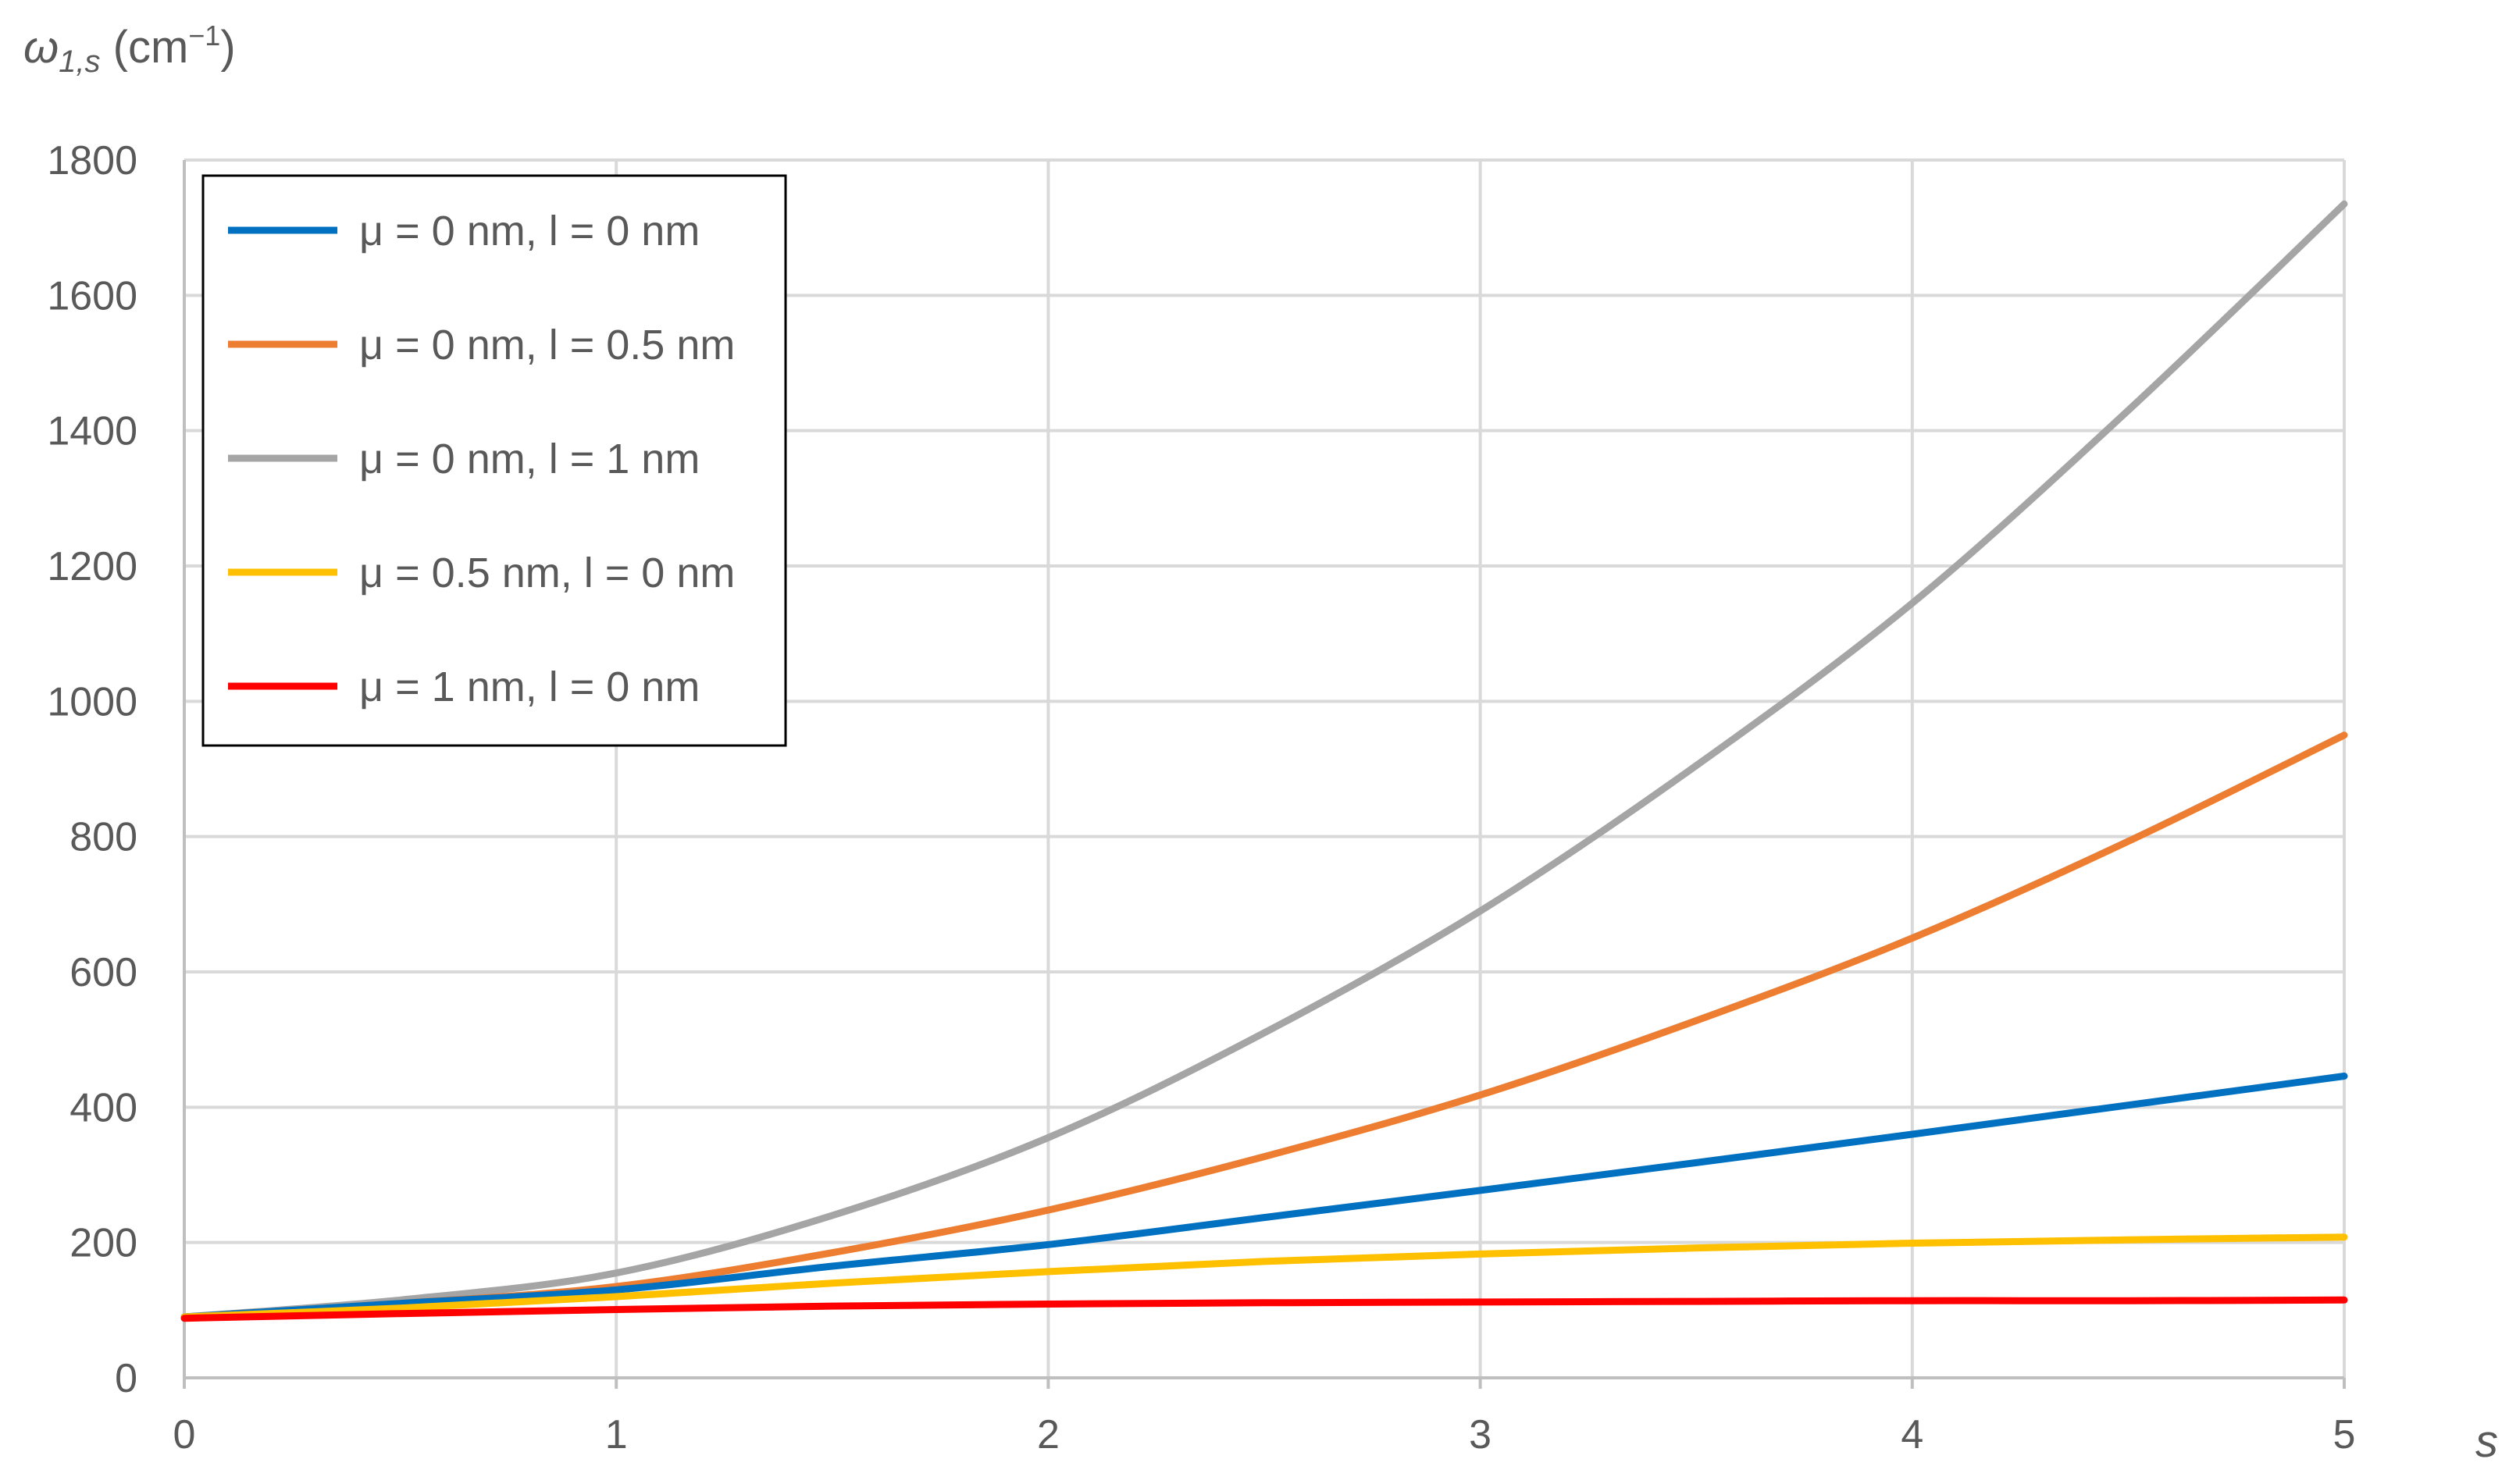  Describe the element at coordinates (92, 431) in the screenshot. I see `y-tick-label: 1400` at that location.